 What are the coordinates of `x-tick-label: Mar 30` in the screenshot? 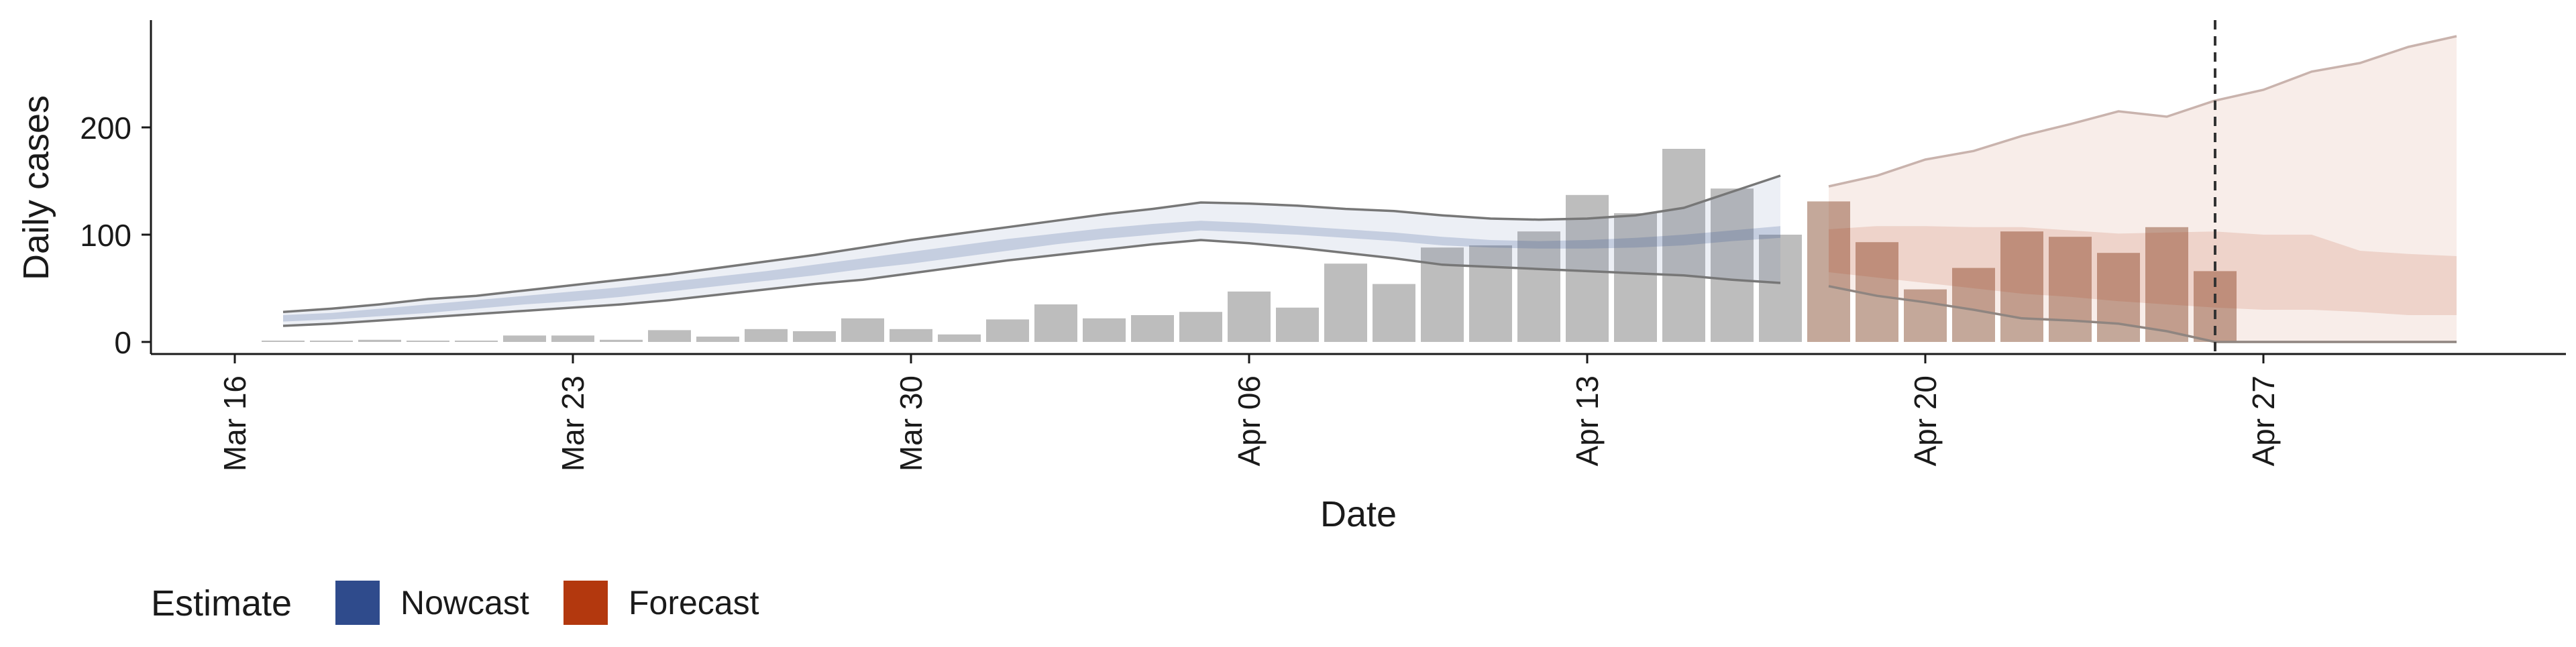 It's located at (911, 423).